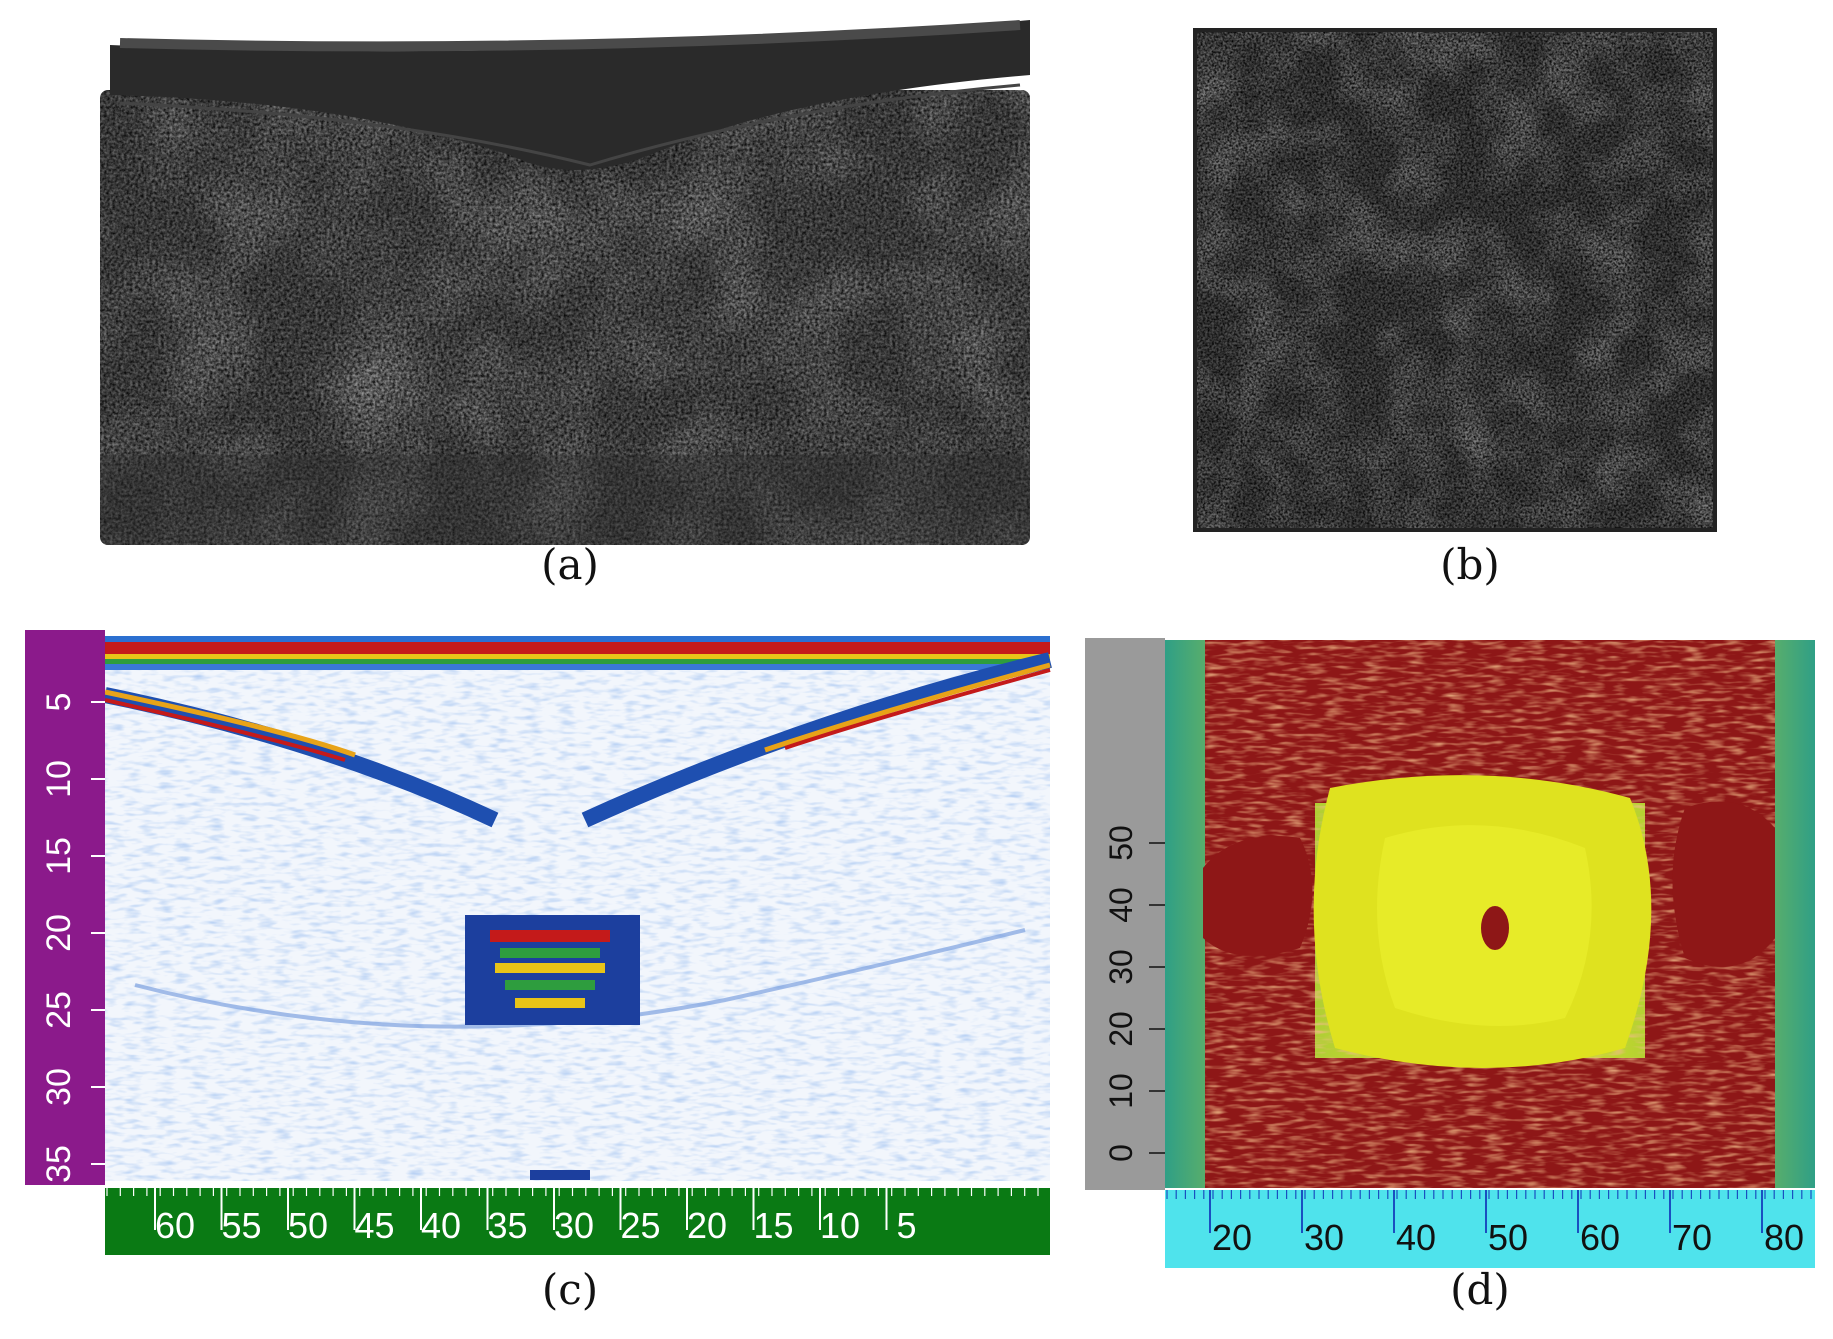 The width and height of the screenshot is (1833, 1339). I want to click on y-tick-label-c: 25, so click(59, 1010).